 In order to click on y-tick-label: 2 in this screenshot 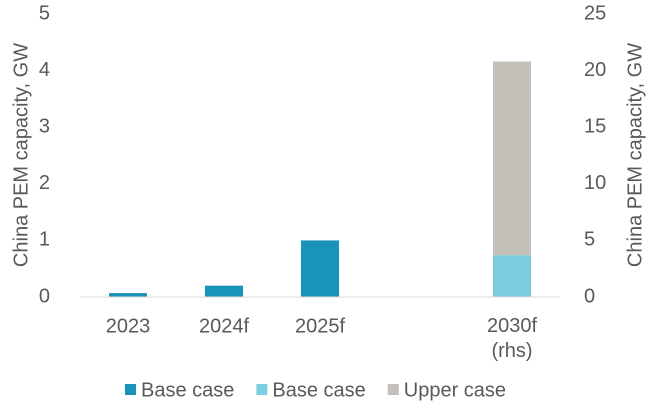, I will do `click(44, 183)`.